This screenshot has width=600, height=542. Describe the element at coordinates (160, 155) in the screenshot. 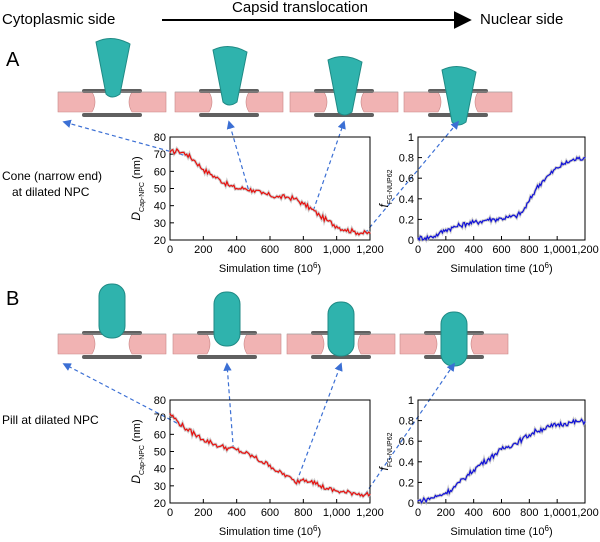

I see `y-tick-label: 70` at that location.